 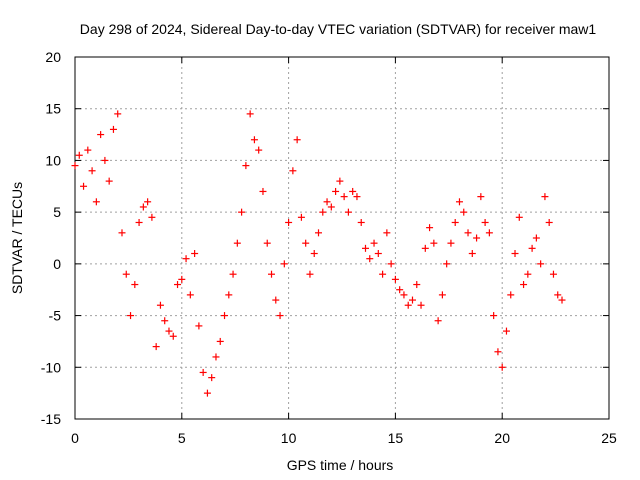 What do you see at coordinates (502, 438) in the screenshot?
I see `x-tick-label: 20` at bounding box center [502, 438].